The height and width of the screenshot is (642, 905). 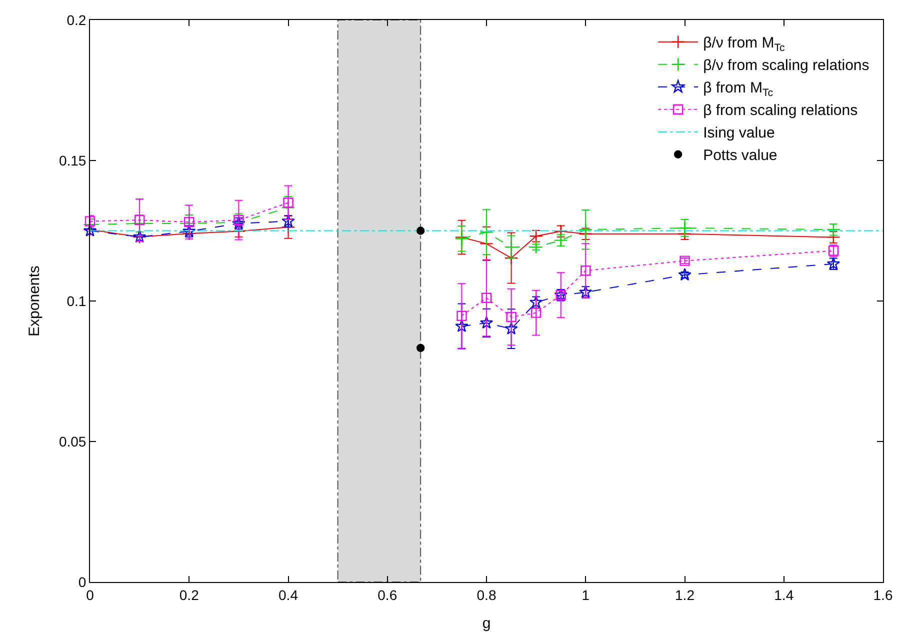 I want to click on legend-label: Potts value, so click(x=740, y=155).